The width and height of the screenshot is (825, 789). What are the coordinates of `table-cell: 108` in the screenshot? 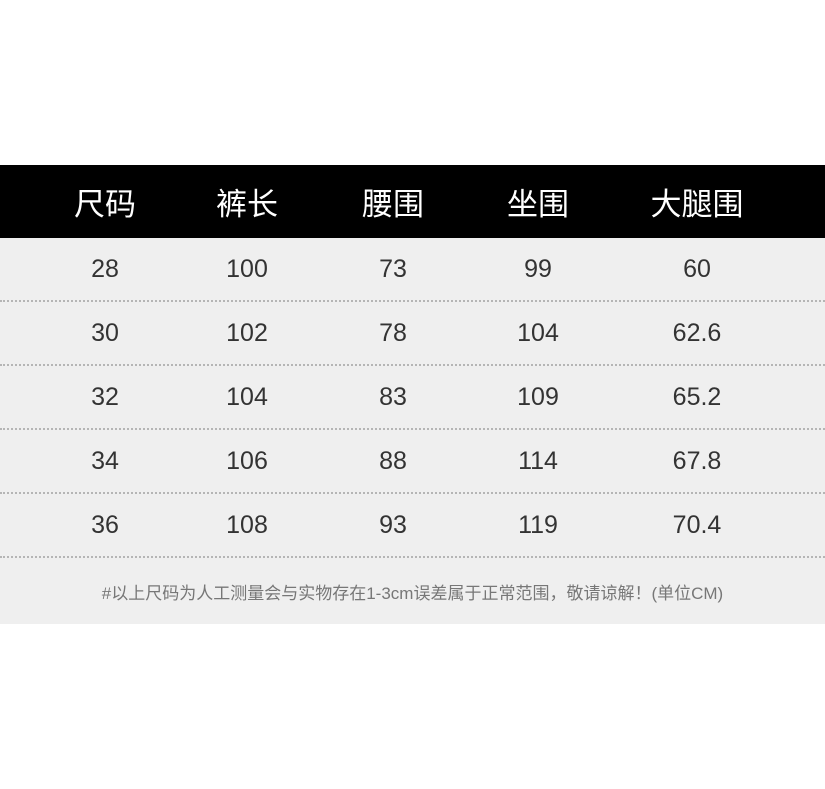 It's located at (247, 524).